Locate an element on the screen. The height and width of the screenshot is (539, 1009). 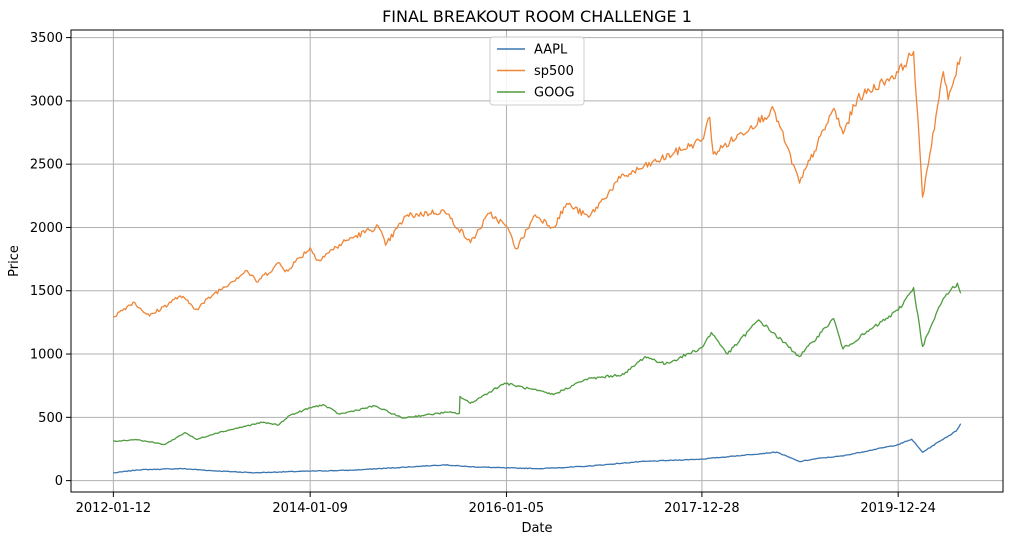
y-tick-label: 1000 is located at coordinates (46, 355).